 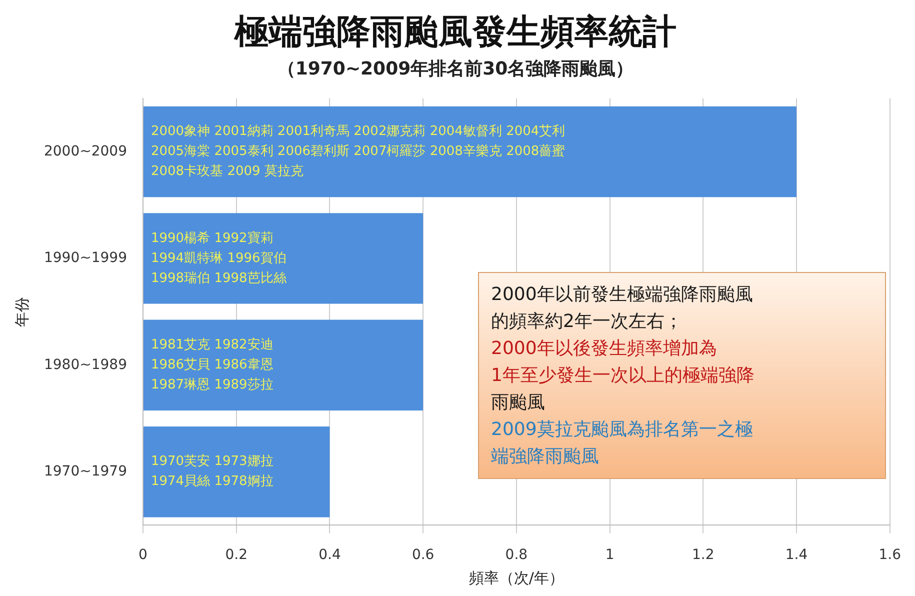 What do you see at coordinates (21, 311) in the screenshot?
I see `y-axis-title: 年份` at bounding box center [21, 311].